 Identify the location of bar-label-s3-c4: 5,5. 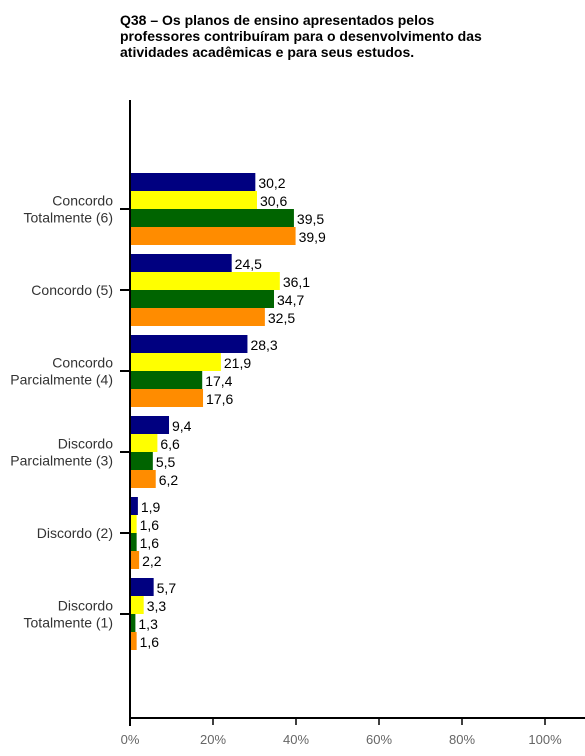
(166, 462).